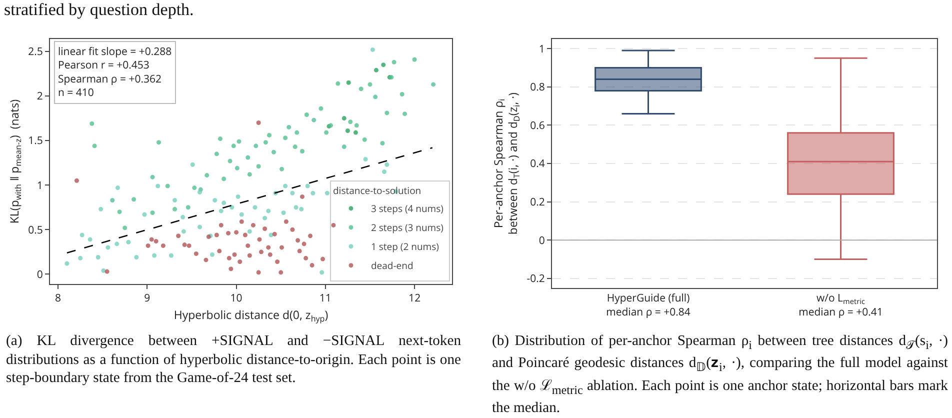 Image resolution: width=952 pixels, height=418 pixels. I want to click on y-tick-label: 1.5, so click(35, 141).